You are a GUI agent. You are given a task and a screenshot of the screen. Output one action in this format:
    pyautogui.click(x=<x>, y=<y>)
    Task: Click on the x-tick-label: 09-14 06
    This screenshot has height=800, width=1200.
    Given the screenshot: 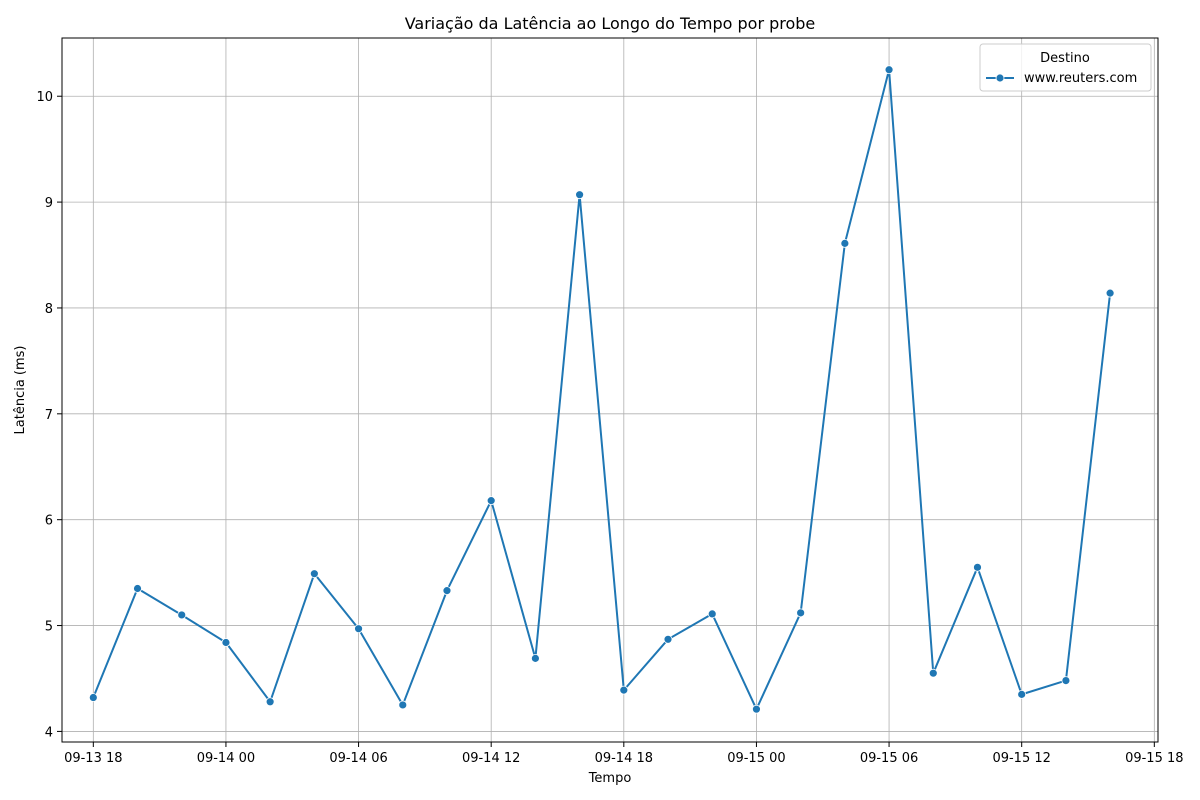 What is the action you would take?
    pyautogui.click(x=358, y=758)
    